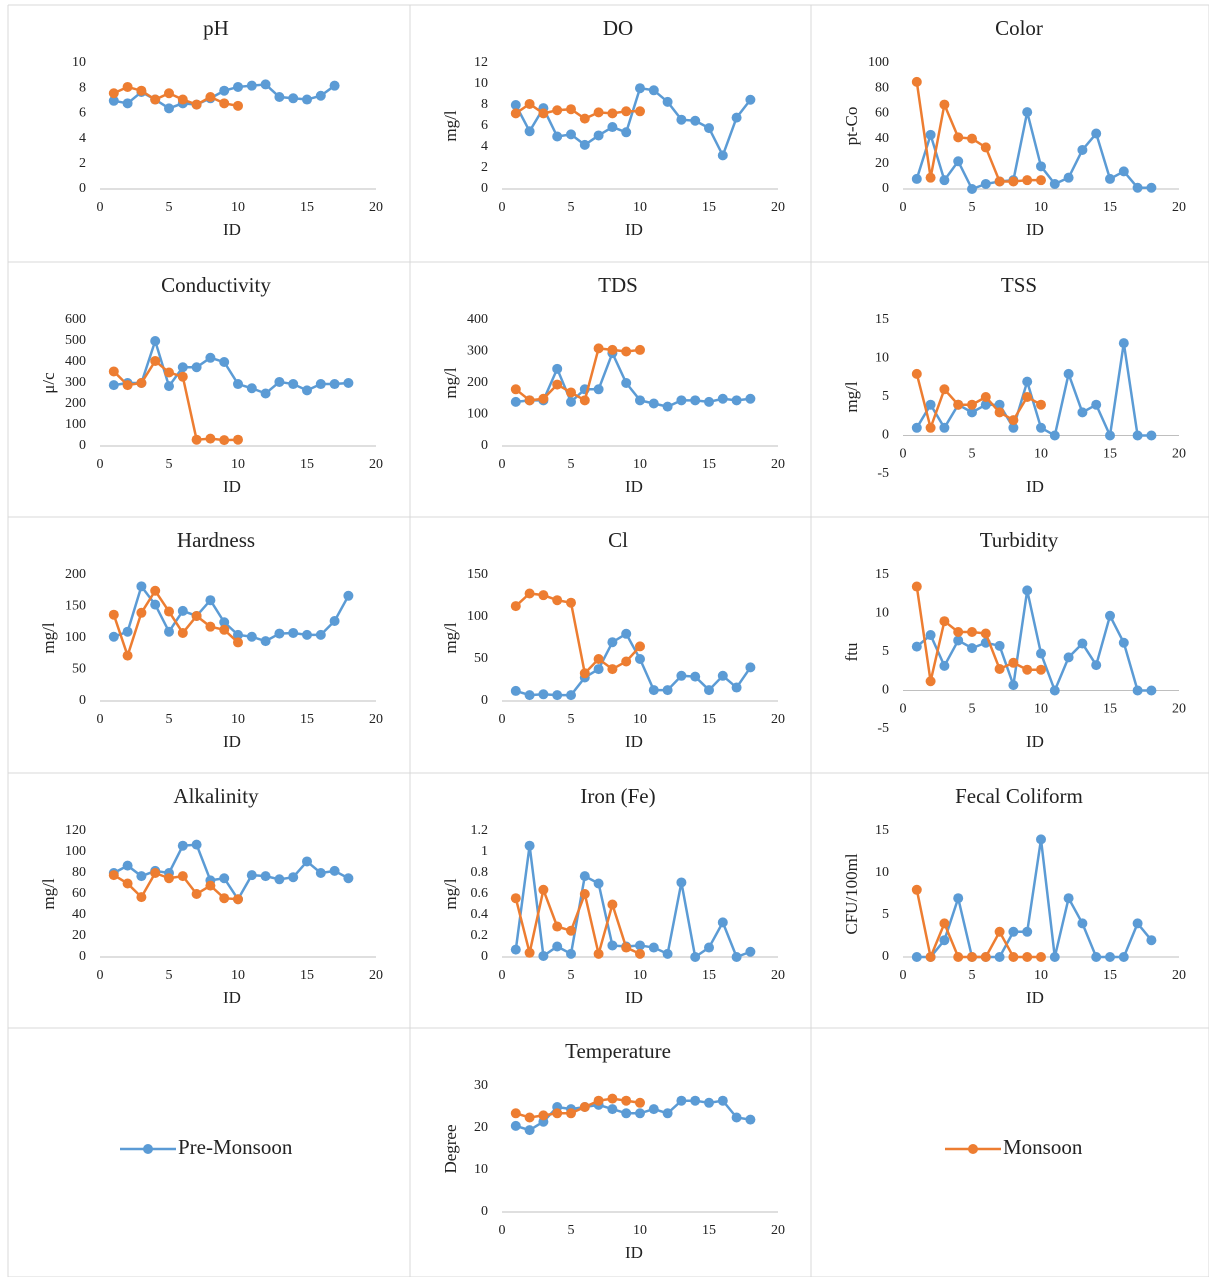 This screenshot has height=1277, width=1209. Describe the element at coordinates (484, 851) in the screenshot. I see `y-tick-label: 1` at that location.